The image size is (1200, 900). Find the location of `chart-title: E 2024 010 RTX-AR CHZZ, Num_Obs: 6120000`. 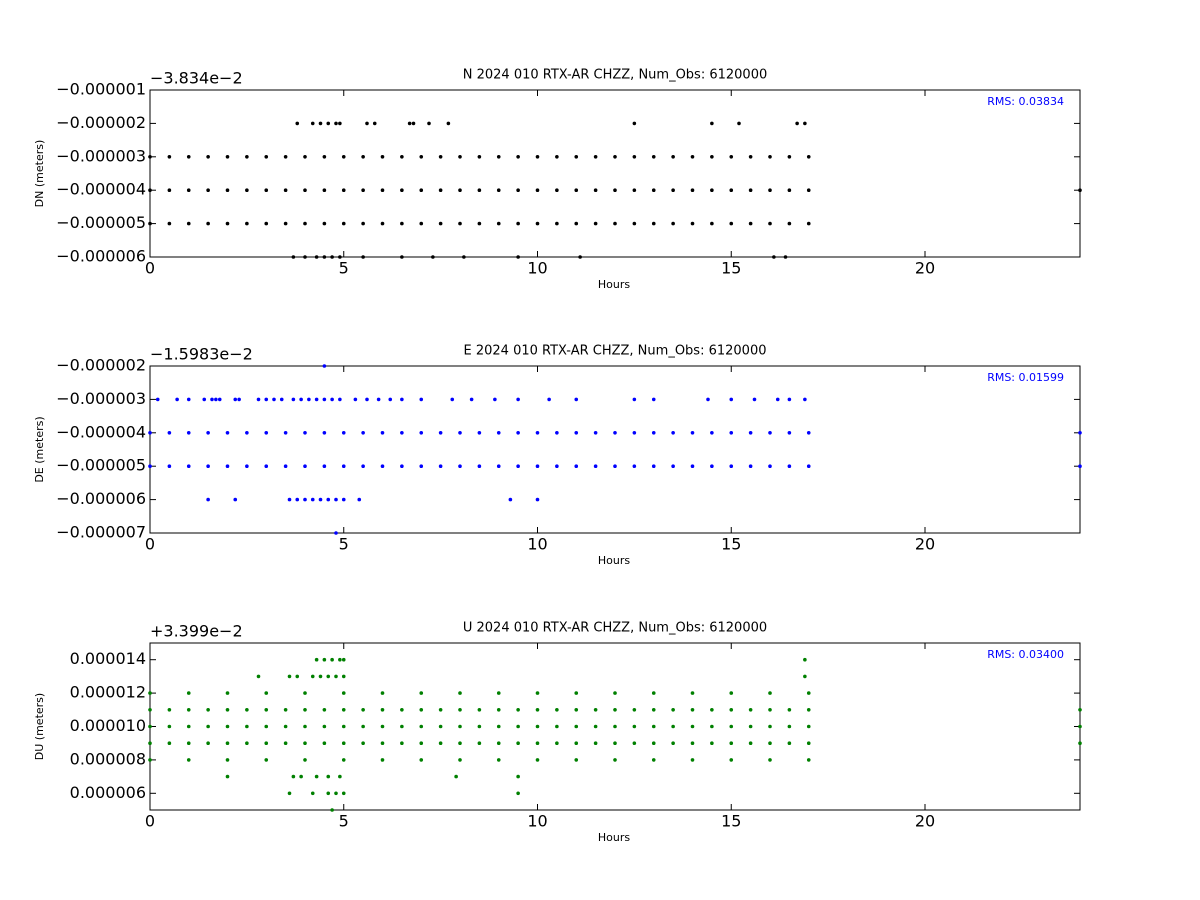

chart-title: E 2024 010 RTX-AR CHZZ, Num_Obs: 6120000 is located at coordinates (615, 351).